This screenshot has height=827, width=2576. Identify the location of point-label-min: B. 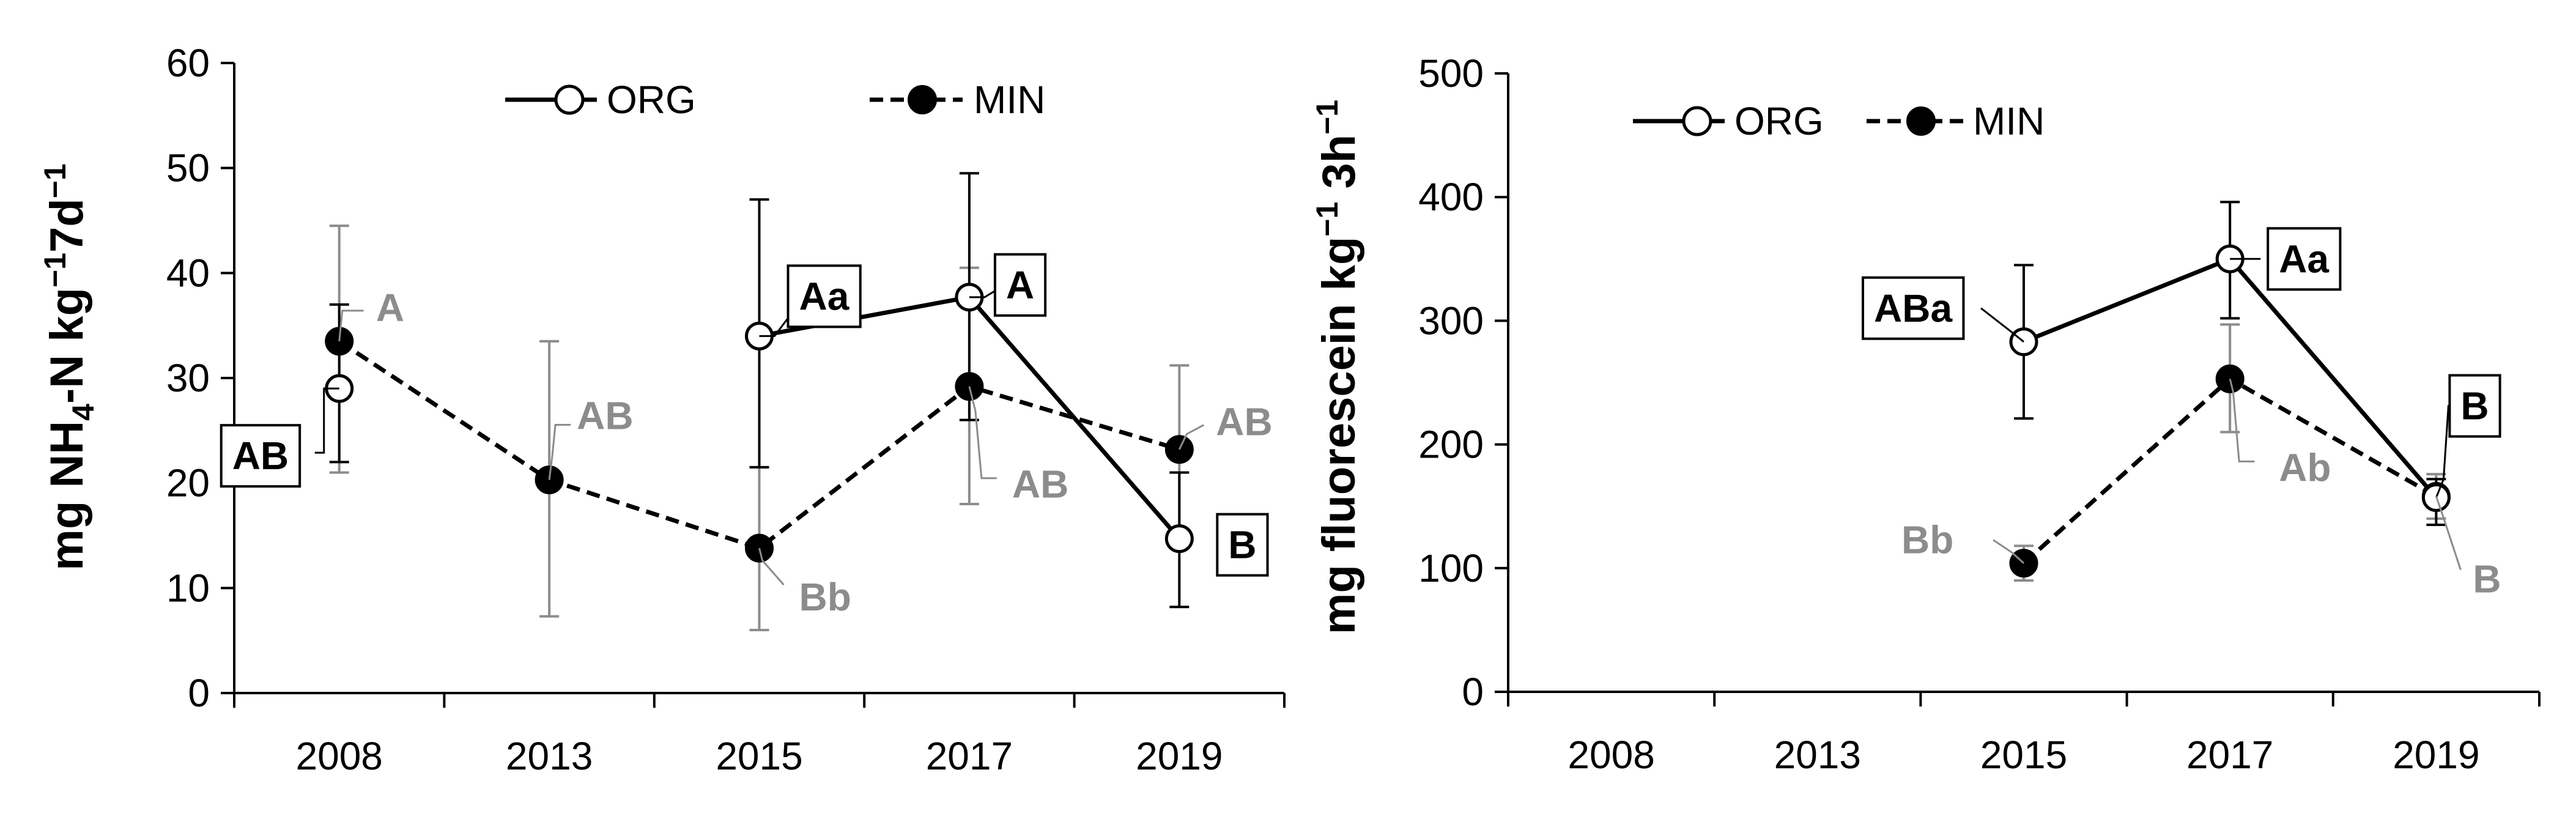
(2487, 579).